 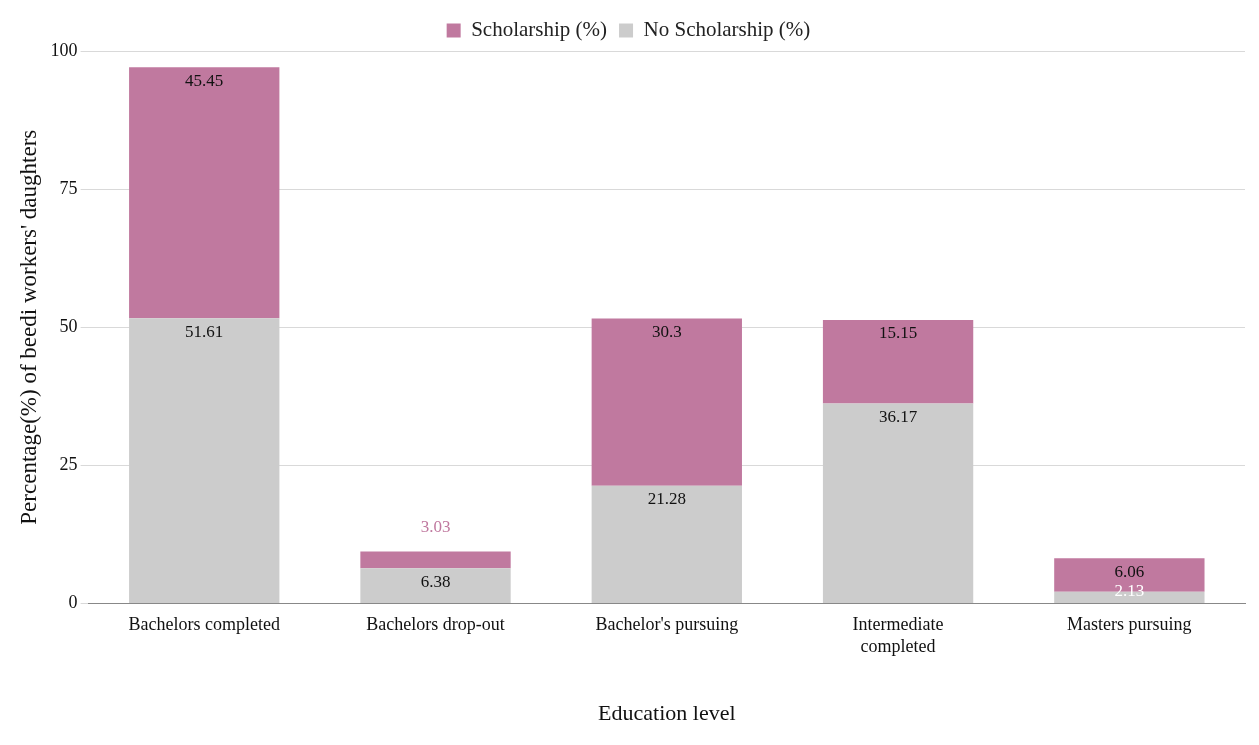 I want to click on data-label: 6.38, so click(x=435, y=581).